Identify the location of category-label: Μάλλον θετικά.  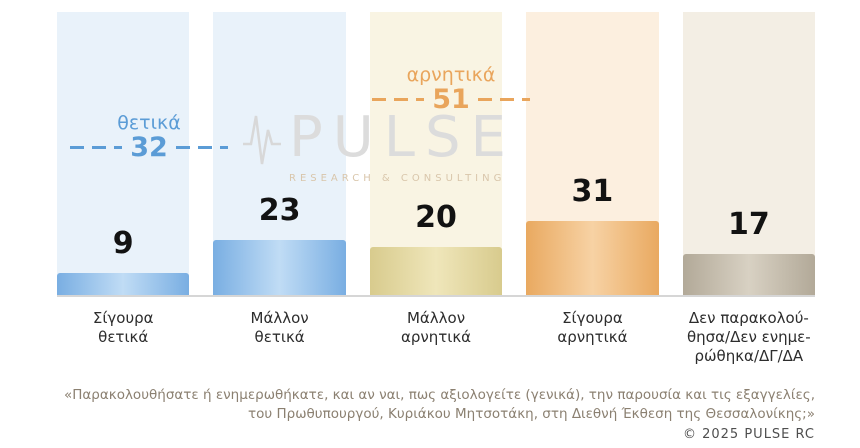
(279, 328).